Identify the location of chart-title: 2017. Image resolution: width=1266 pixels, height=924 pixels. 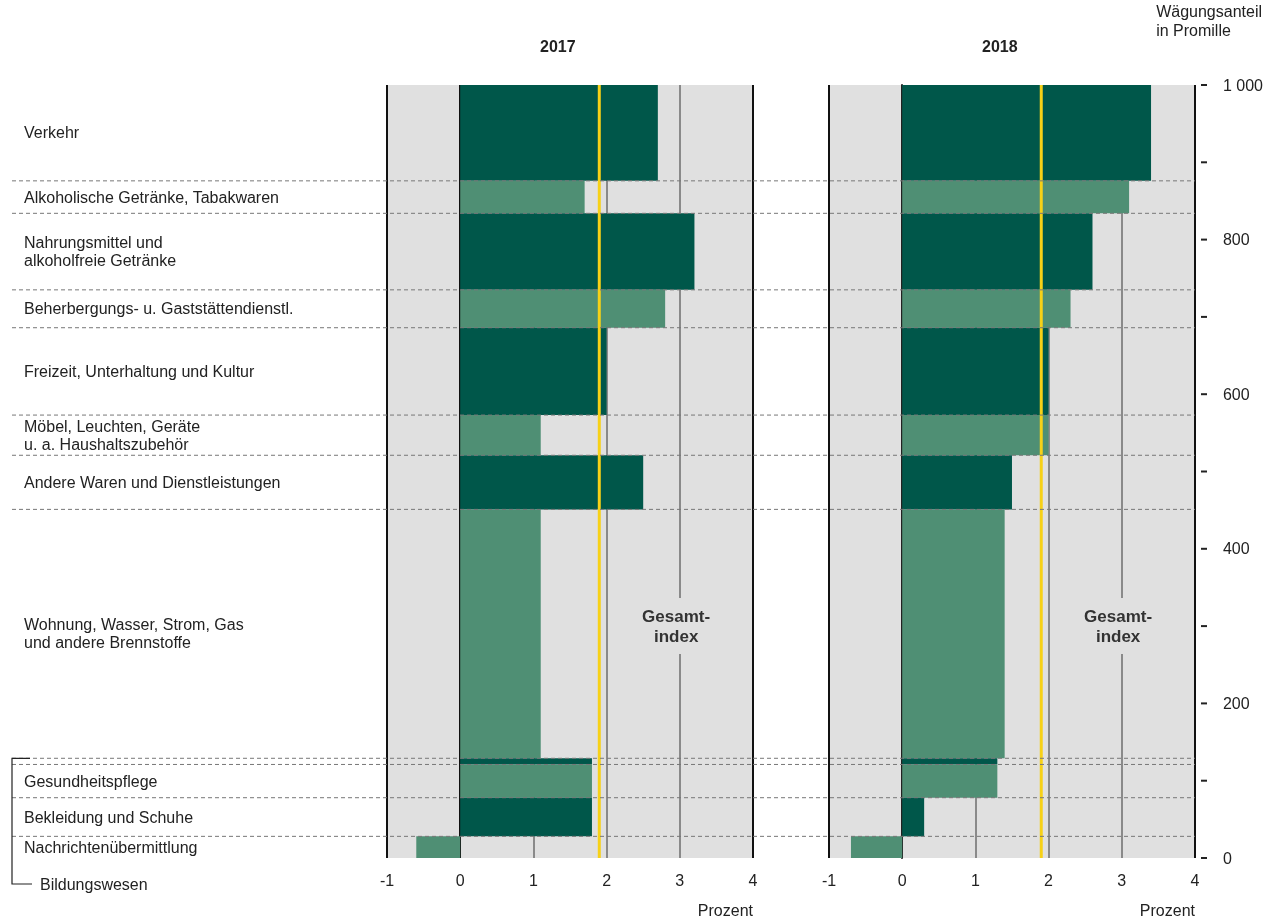
(558, 46).